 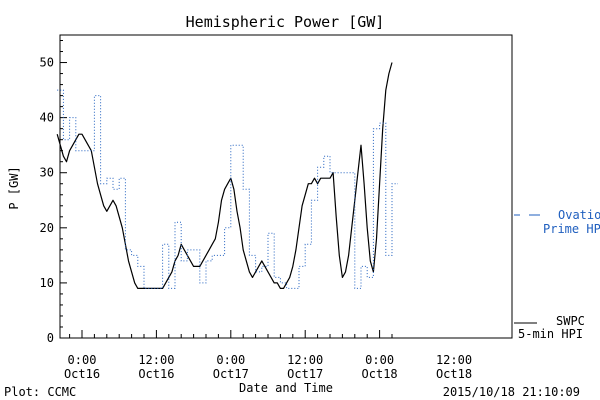 I want to click on y-axis-label: P [GW], so click(x=14, y=187).